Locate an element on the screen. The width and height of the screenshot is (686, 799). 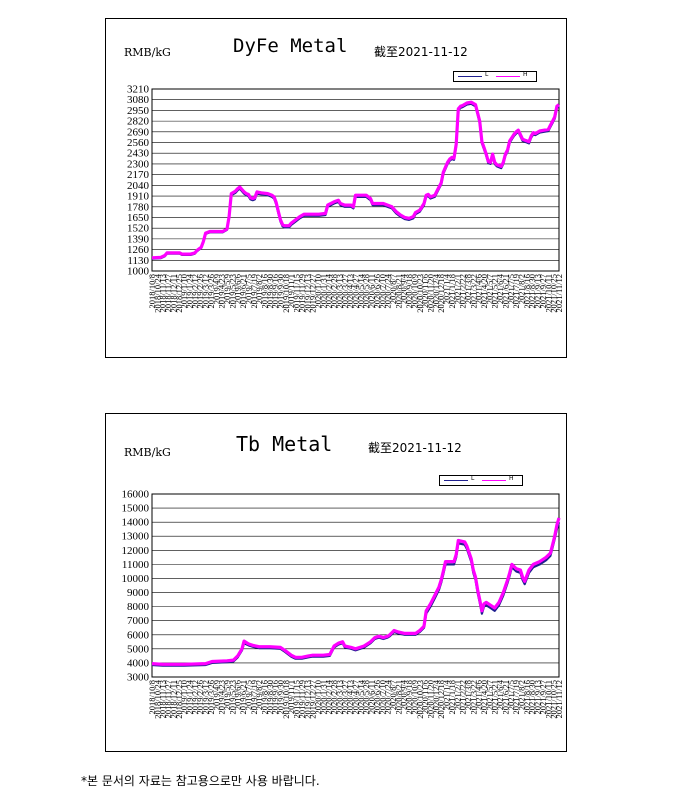
dyfe-xtick-label: 2021/8/16 is located at coordinates (527, 291).